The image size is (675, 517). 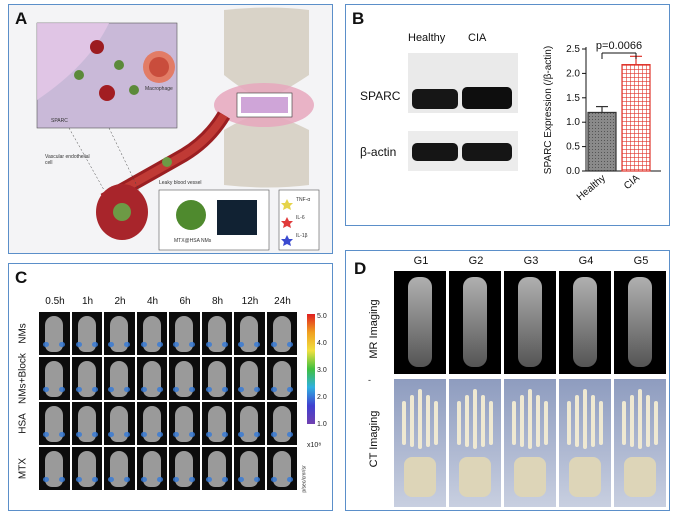 What do you see at coordinates (374, 329) in the screenshot?
I see `row-mr: MR Imaging` at bounding box center [374, 329].